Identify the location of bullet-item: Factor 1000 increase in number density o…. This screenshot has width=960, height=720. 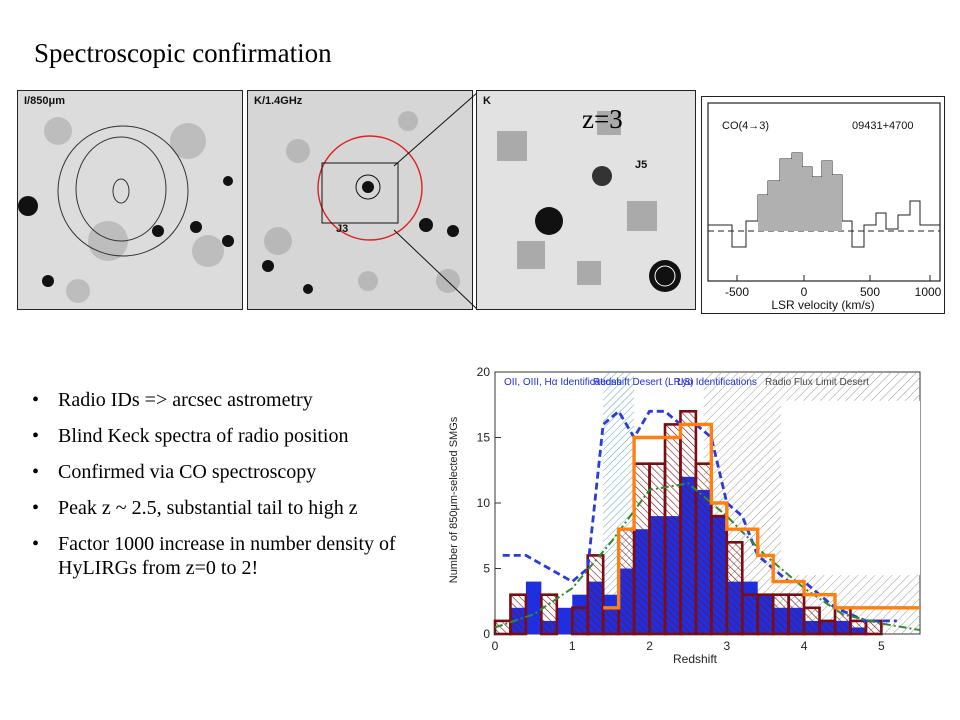
(230, 556).